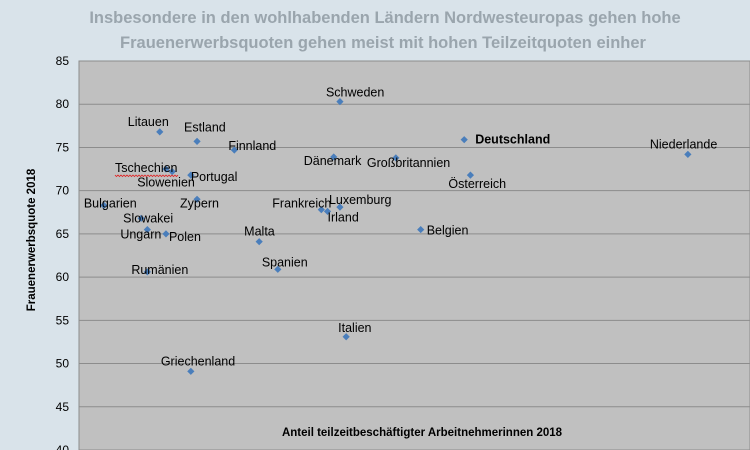 The image size is (750, 450). Describe the element at coordinates (110, 203) in the screenshot. I see `point-label: Bulgarien` at that location.